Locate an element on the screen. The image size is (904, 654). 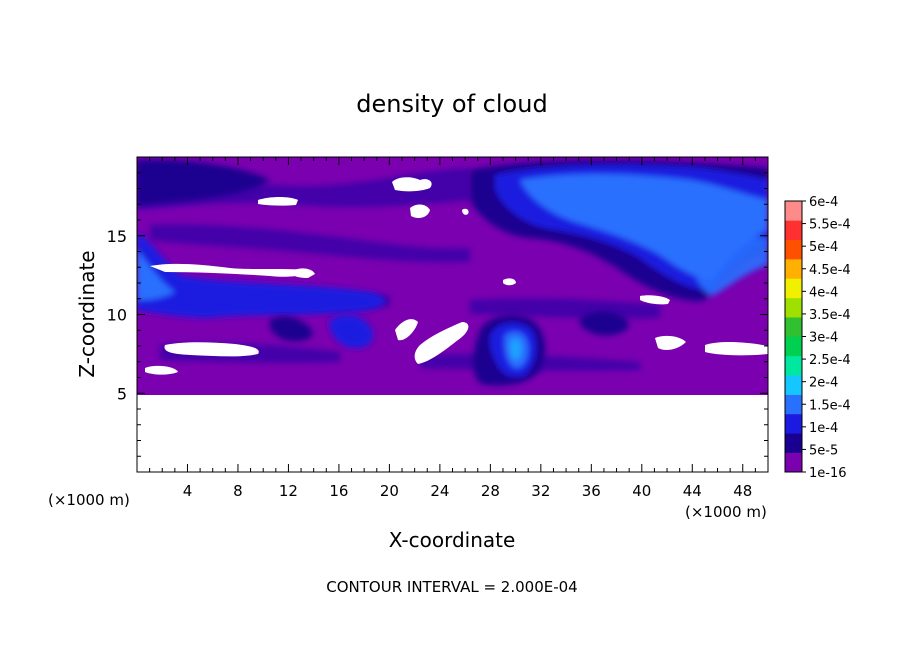
colorbar-label: 2.5e-4 is located at coordinates (830, 360).